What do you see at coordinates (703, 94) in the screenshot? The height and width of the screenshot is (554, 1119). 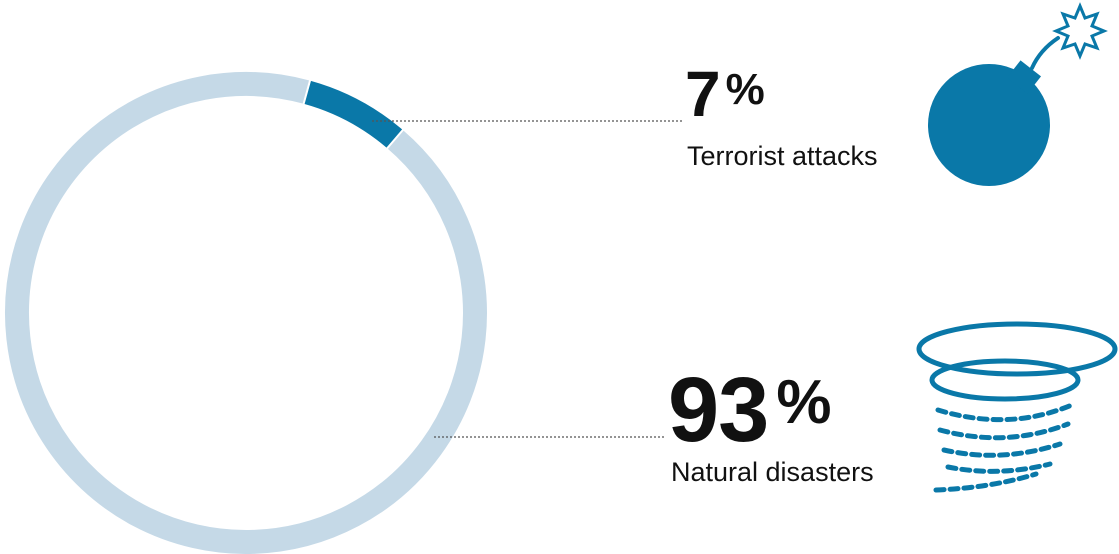 I see `terrorist-value: 7` at bounding box center [703, 94].